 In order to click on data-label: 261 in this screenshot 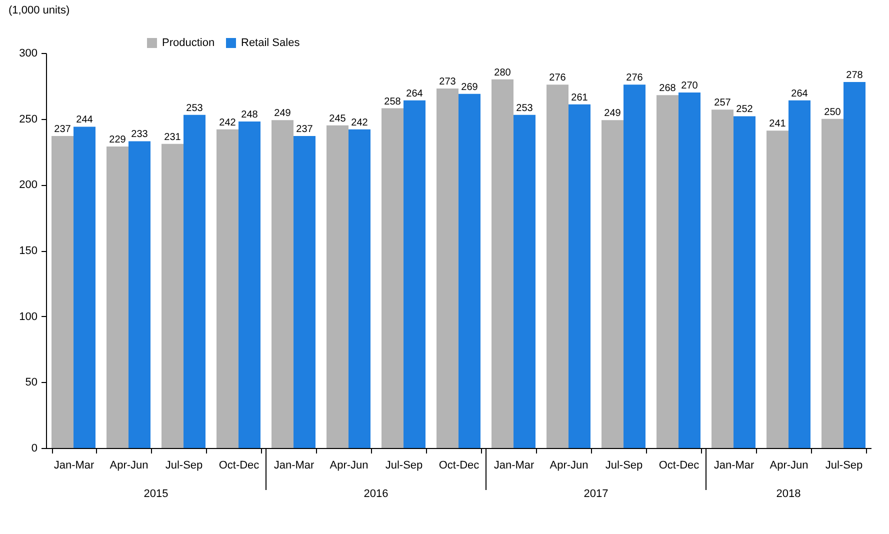, I will do `click(579, 98)`.